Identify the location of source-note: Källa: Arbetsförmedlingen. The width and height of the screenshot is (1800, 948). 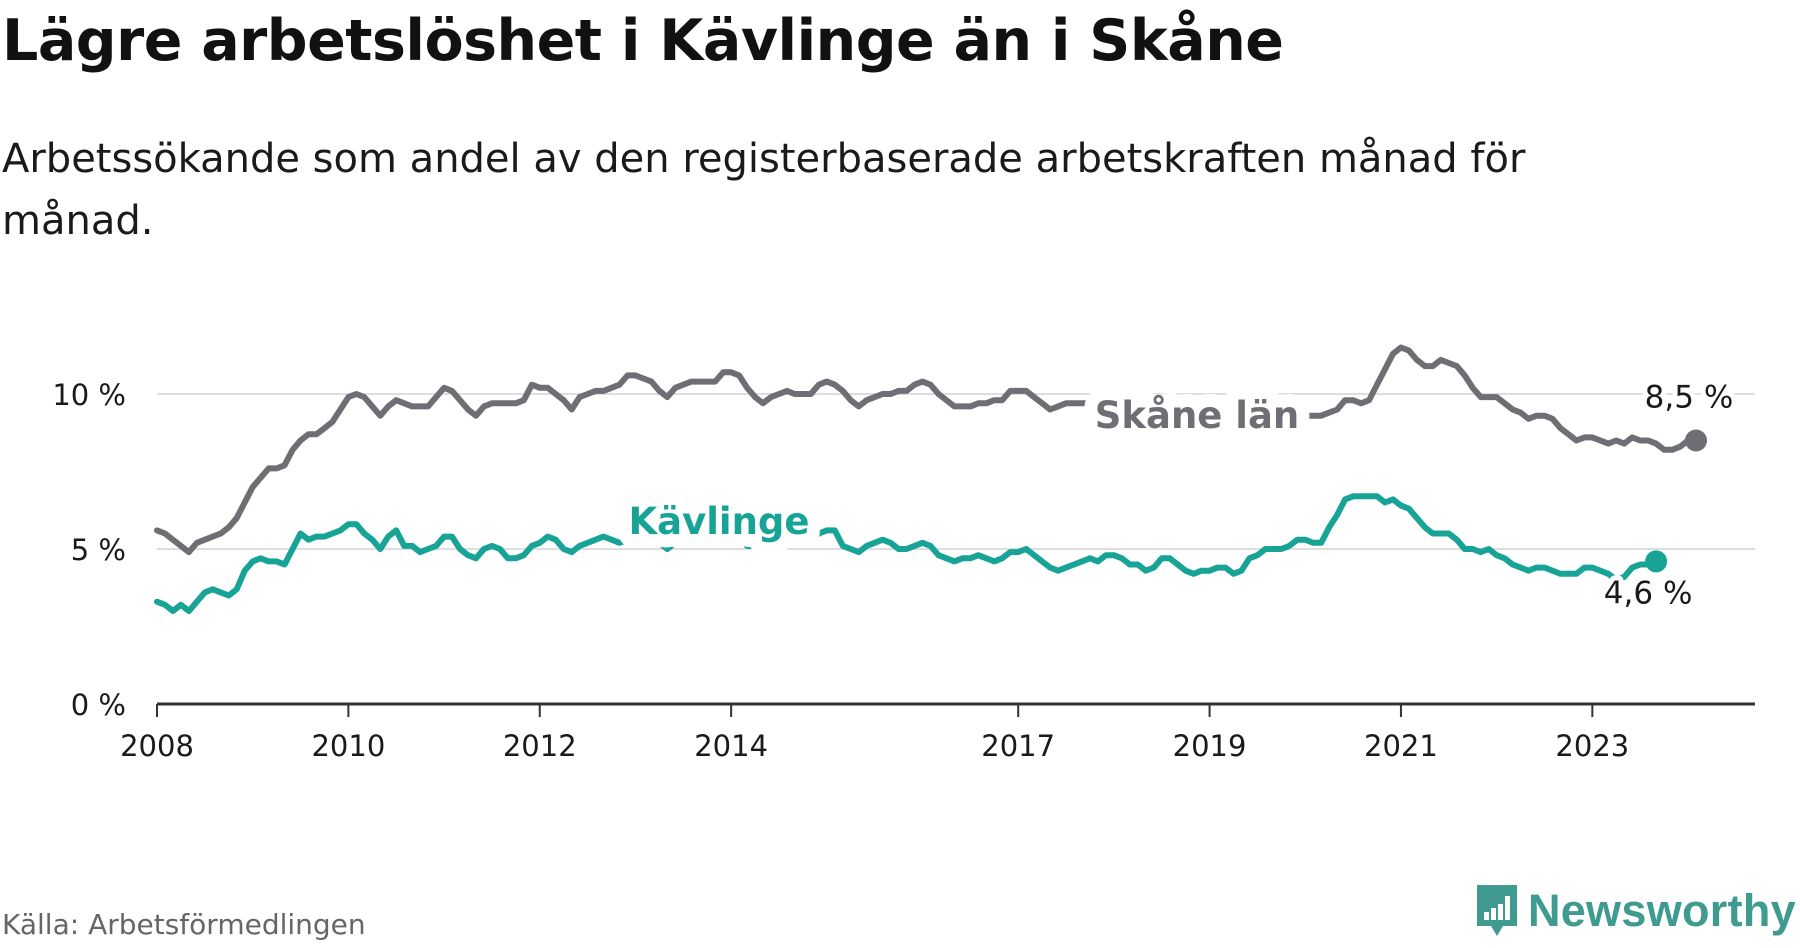
(184, 924).